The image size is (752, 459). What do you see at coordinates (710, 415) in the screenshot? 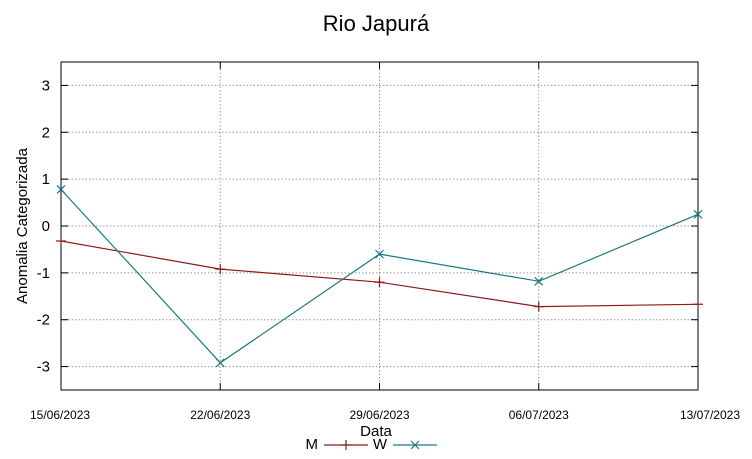
I see `x-tick-label: 13/07/2023` at bounding box center [710, 415].